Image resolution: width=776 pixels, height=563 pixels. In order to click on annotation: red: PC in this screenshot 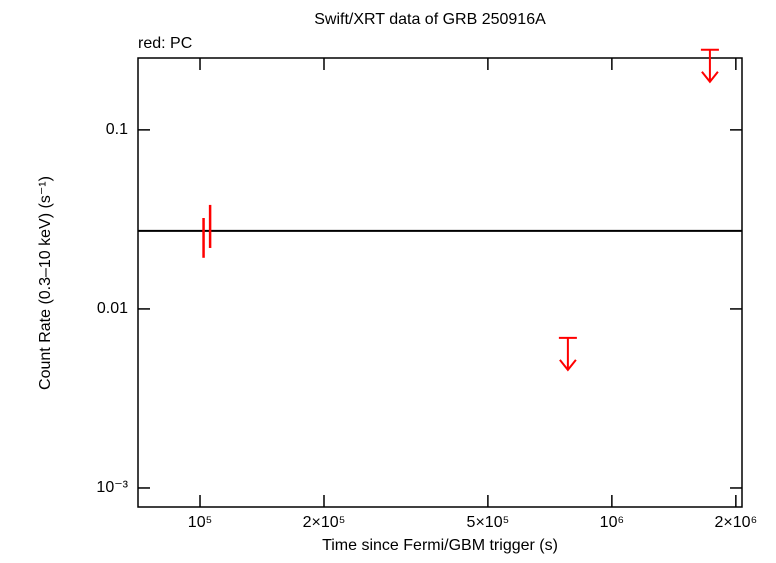, I will do `click(165, 43)`.